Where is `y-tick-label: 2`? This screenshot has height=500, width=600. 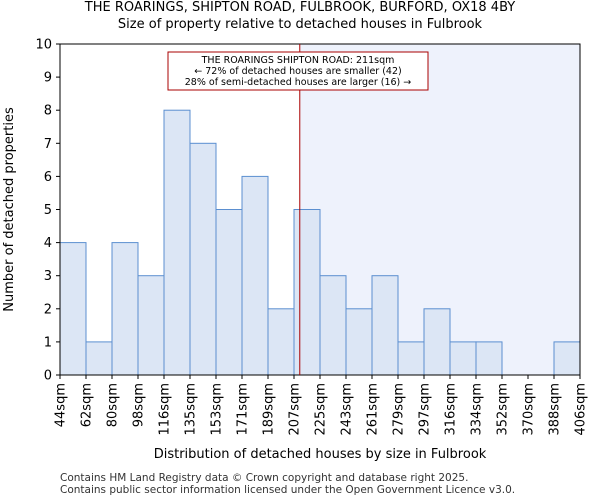
y-tick-label: 2 is located at coordinates (48, 309).